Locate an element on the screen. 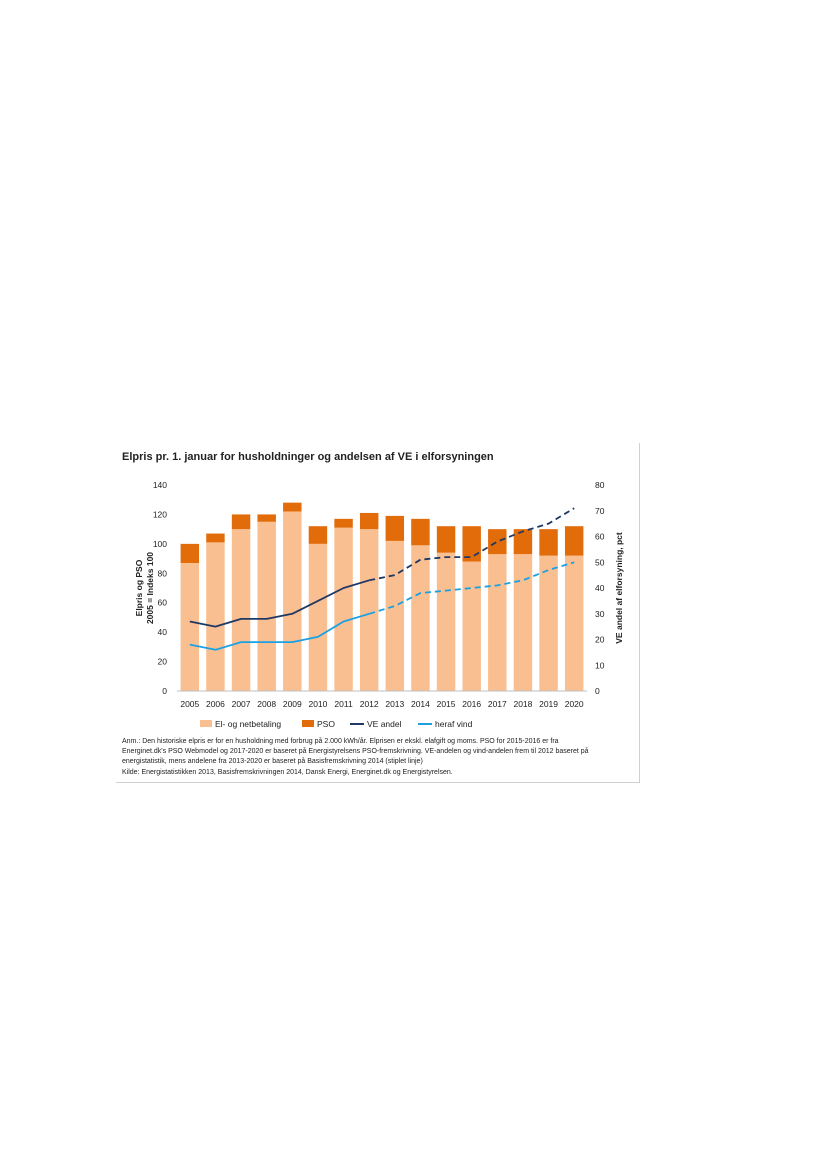 This screenshot has height=1169, width=827. legend-label-pso: PSO is located at coordinates (326, 724).